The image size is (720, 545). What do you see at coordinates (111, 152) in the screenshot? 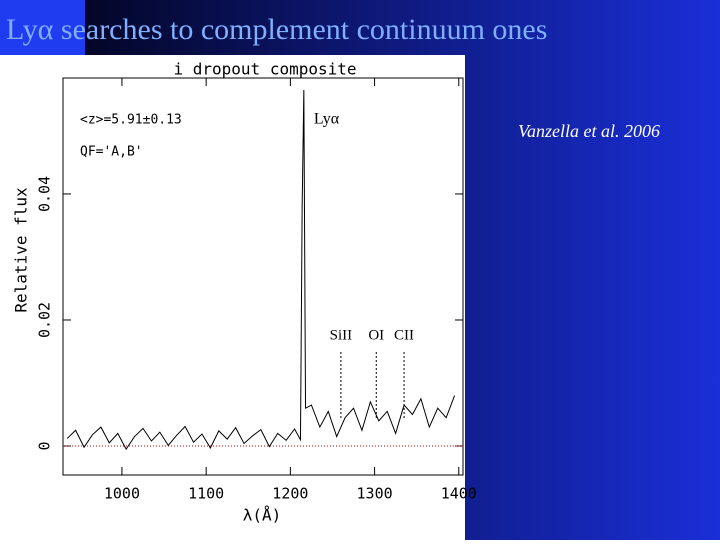
I see `annotation: QF='A,B'` at bounding box center [111, 152].